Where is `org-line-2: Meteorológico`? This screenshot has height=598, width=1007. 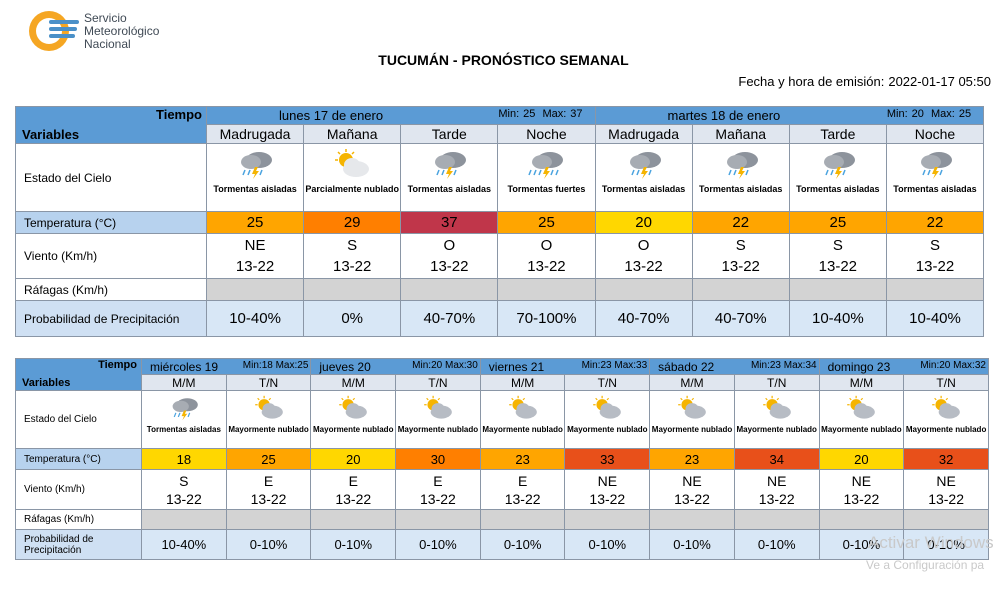
org-line-2: Meteorológico is located at coordinates (122, 31).